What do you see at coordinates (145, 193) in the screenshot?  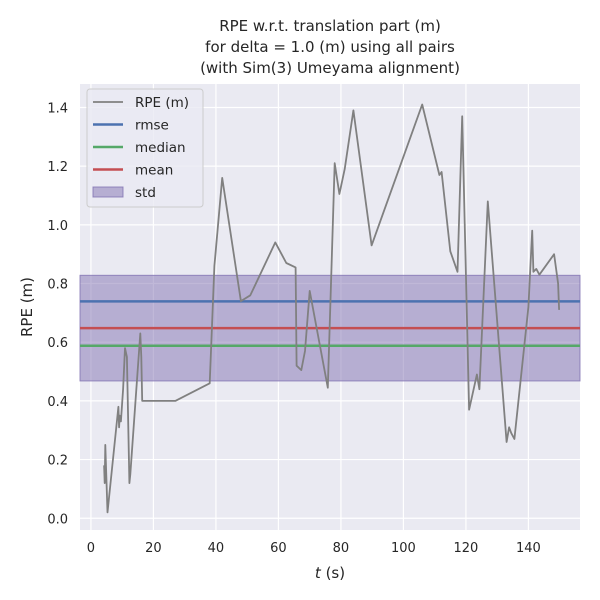 I see `legend-label: std` at bounding box center [145, 193].